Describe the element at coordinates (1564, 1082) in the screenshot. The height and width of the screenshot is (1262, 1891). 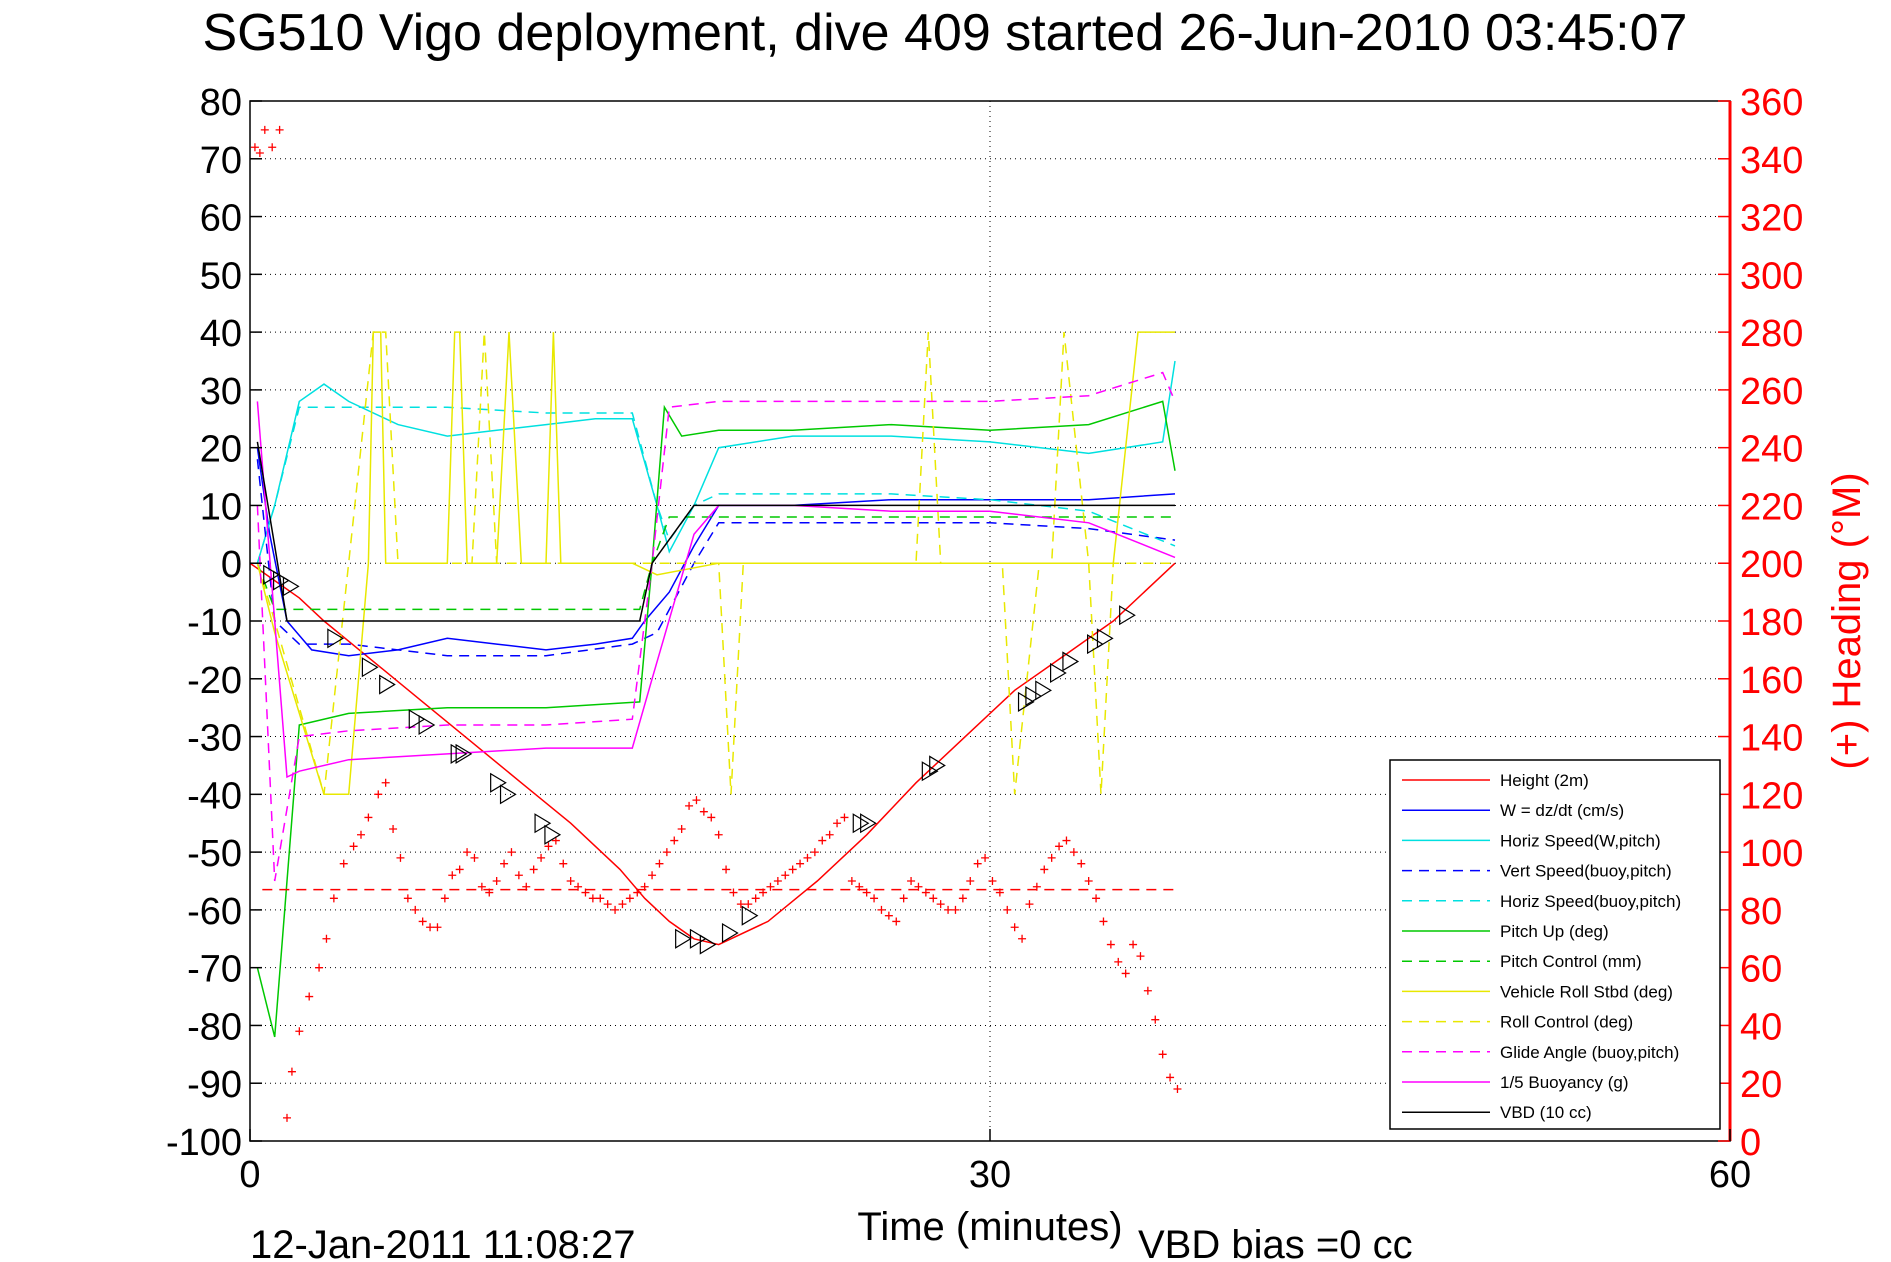
I see `legend-item-label: 1/5 Buoyancy (g)` at that location.